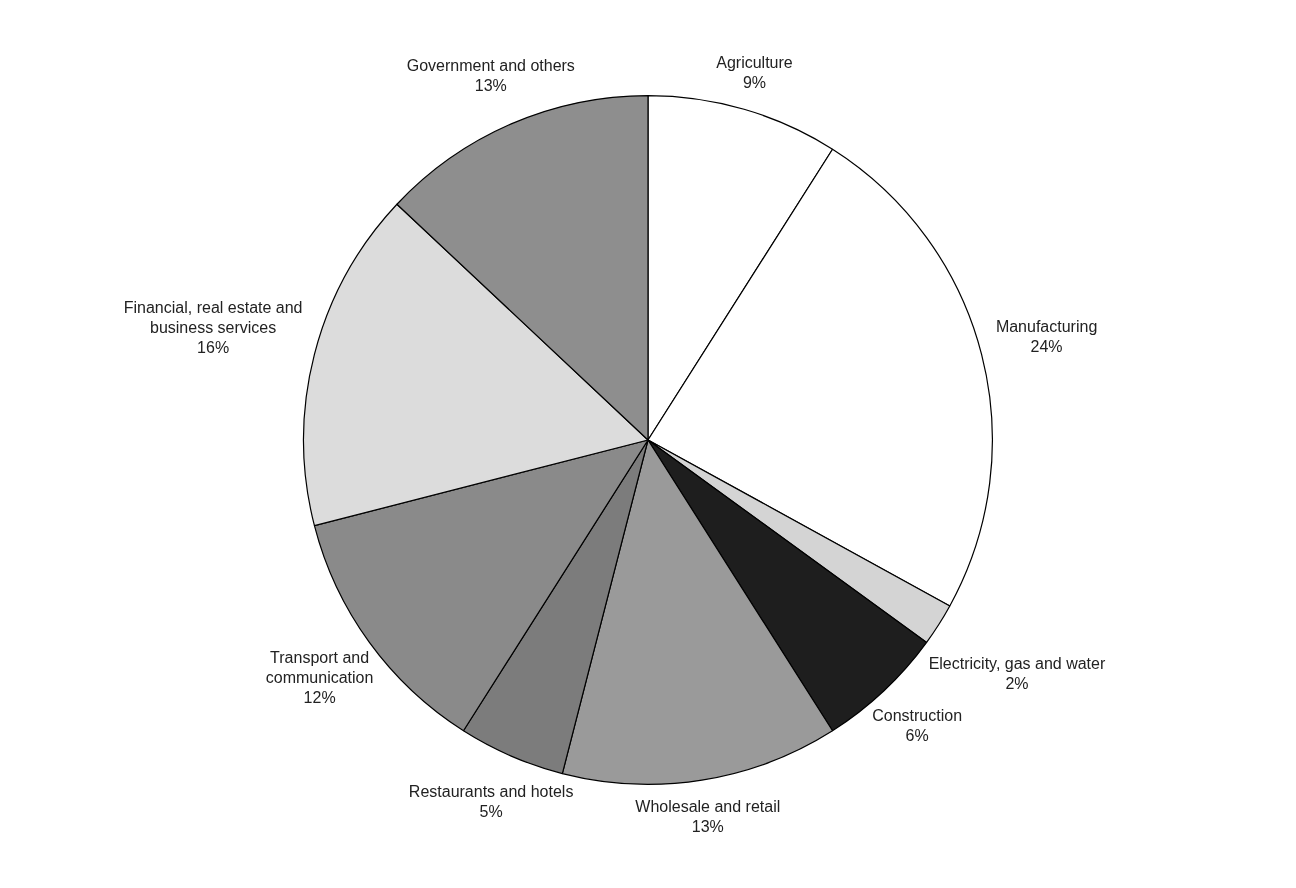 The image size is (1296, 888). Describe the element at coordinates (491, 791) in the screenshot. I see `slice-label: Restaurants and hotels` at that location.